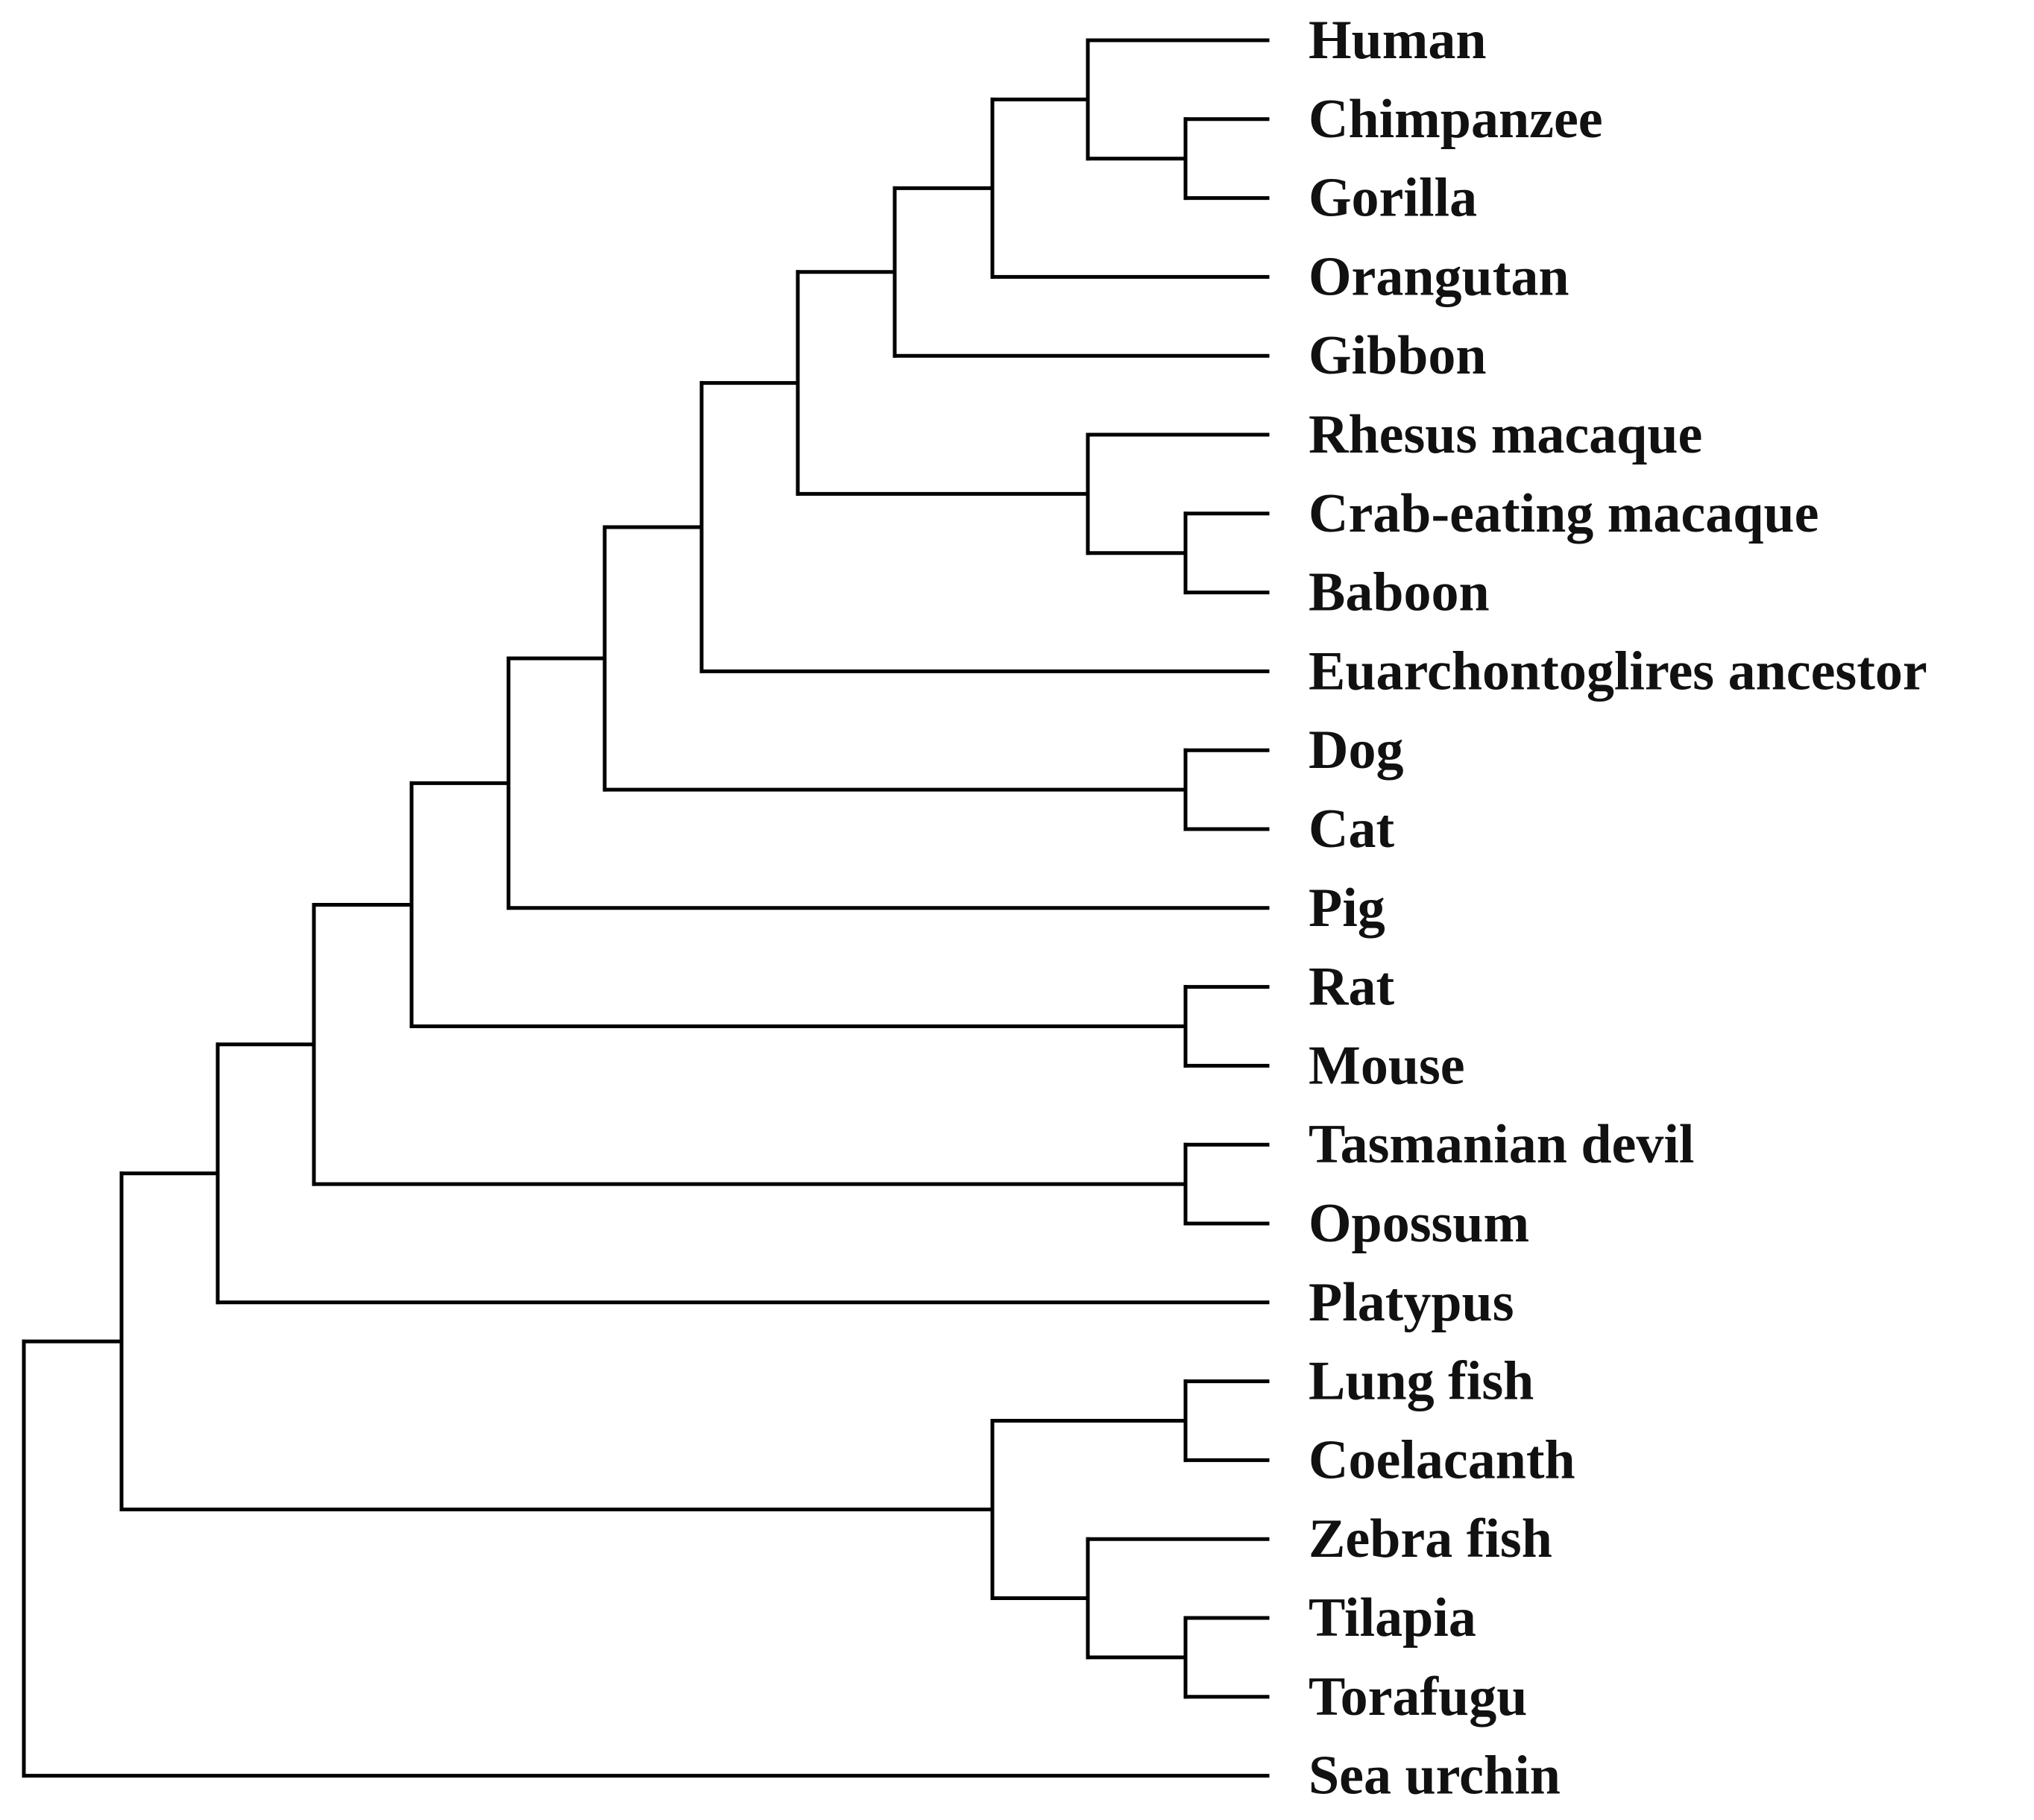  I want to click on taxon-label-gorilla: Gorilla, so click(1393, 198).